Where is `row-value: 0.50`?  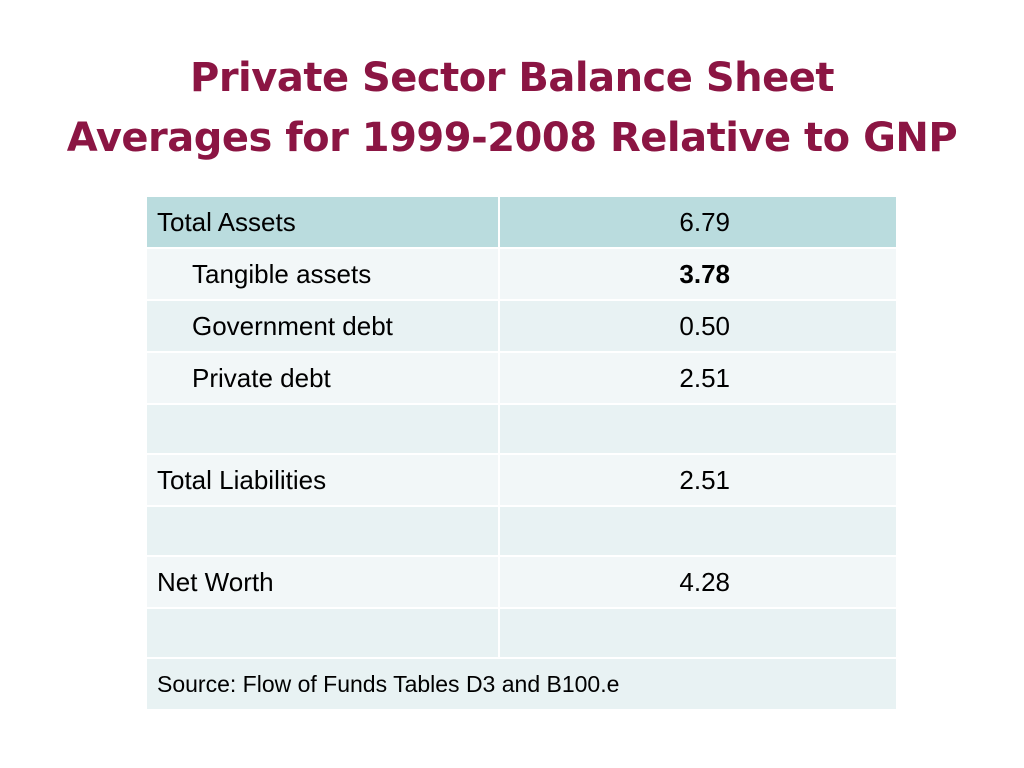 row-value: 0.50 is located at coordinates (698, 326).